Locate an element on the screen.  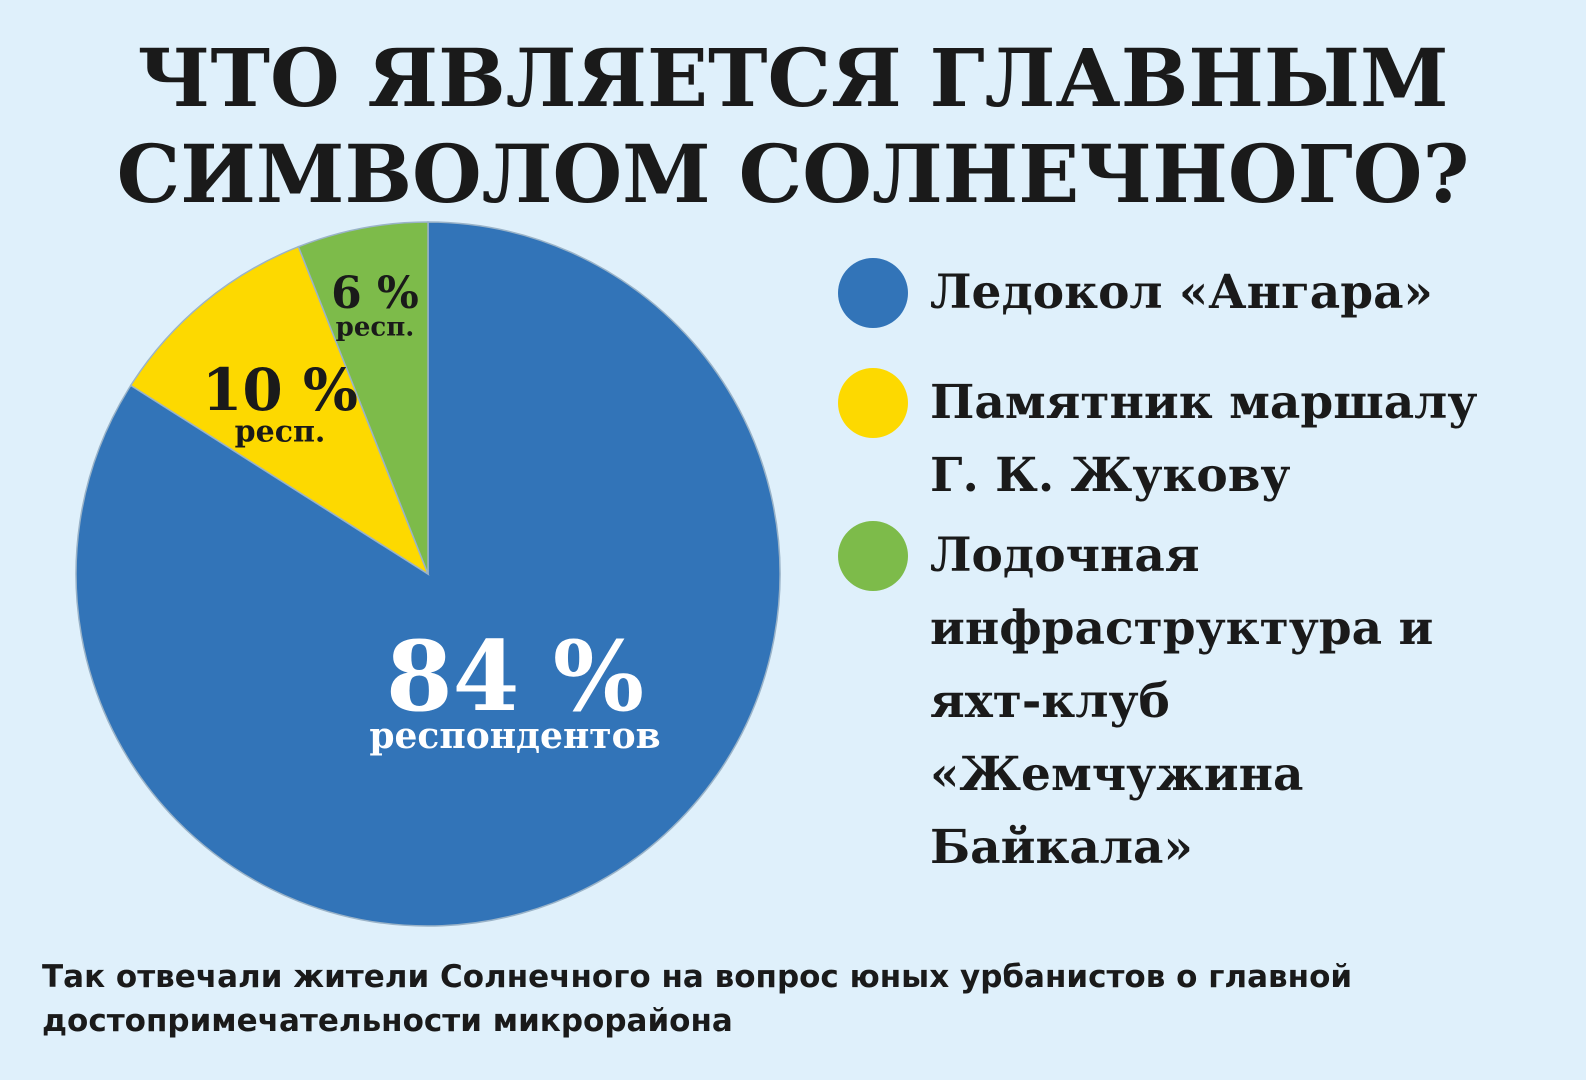
value-label: 84 % is located at coordinates (515, 676).